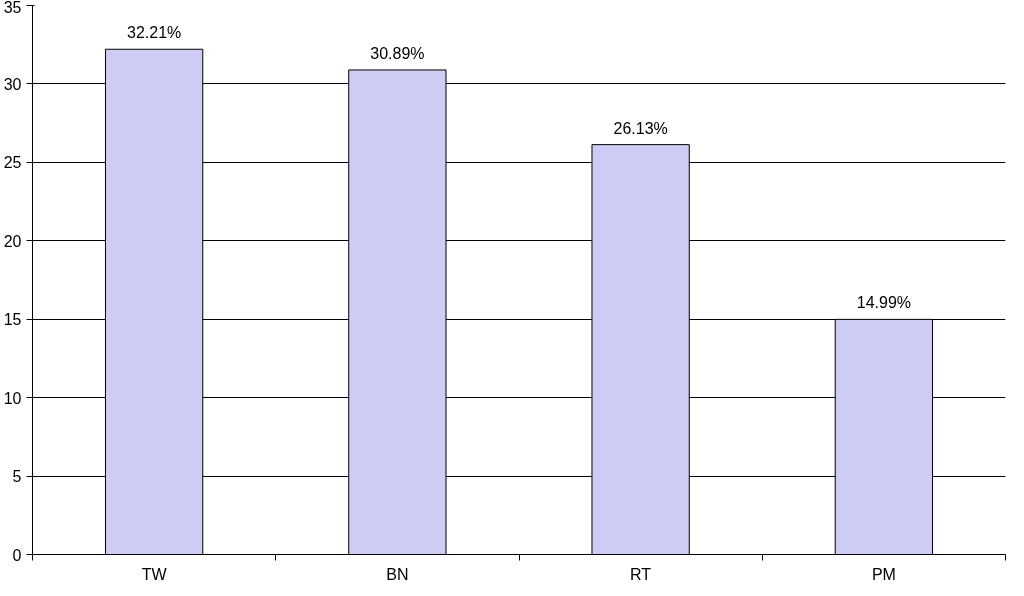  What do you see at coordinates (12, 241) in the screenshot?
I see `y-tick-label: 20` at bounding box center [12, 241].